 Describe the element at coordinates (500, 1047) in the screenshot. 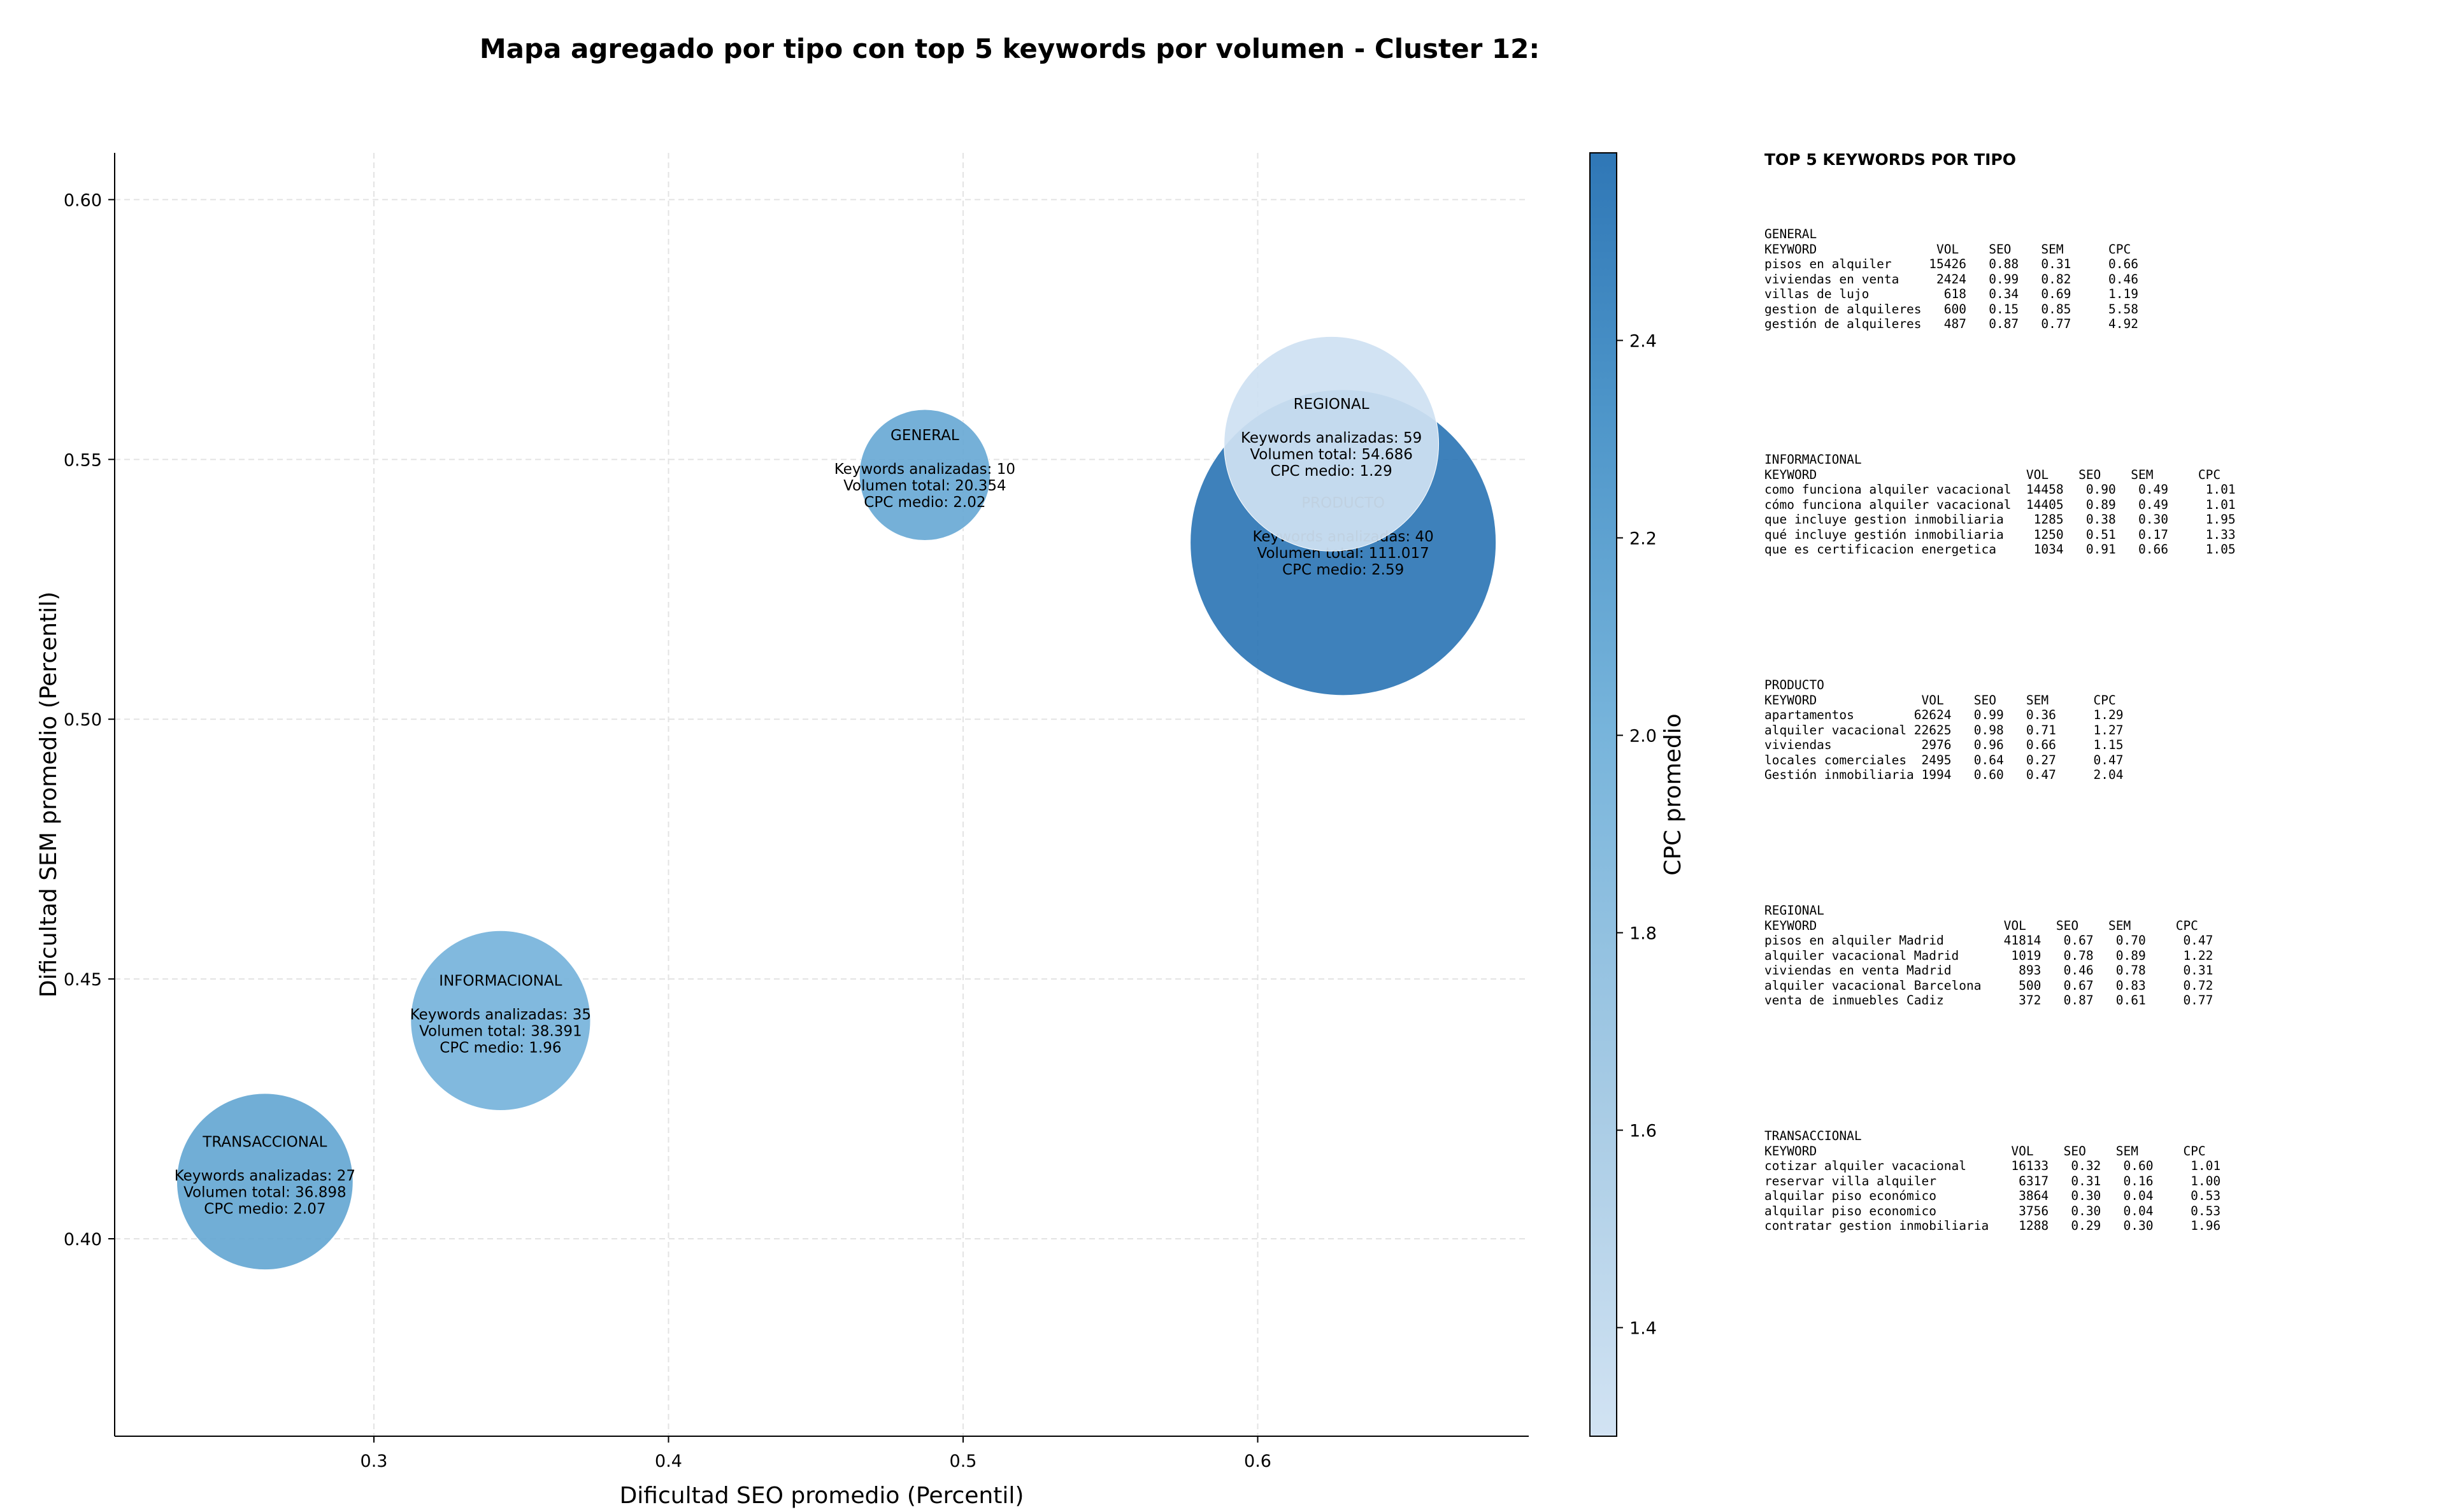

I see `bubble-cpc-label: CPC medio: 1.96` at that location.